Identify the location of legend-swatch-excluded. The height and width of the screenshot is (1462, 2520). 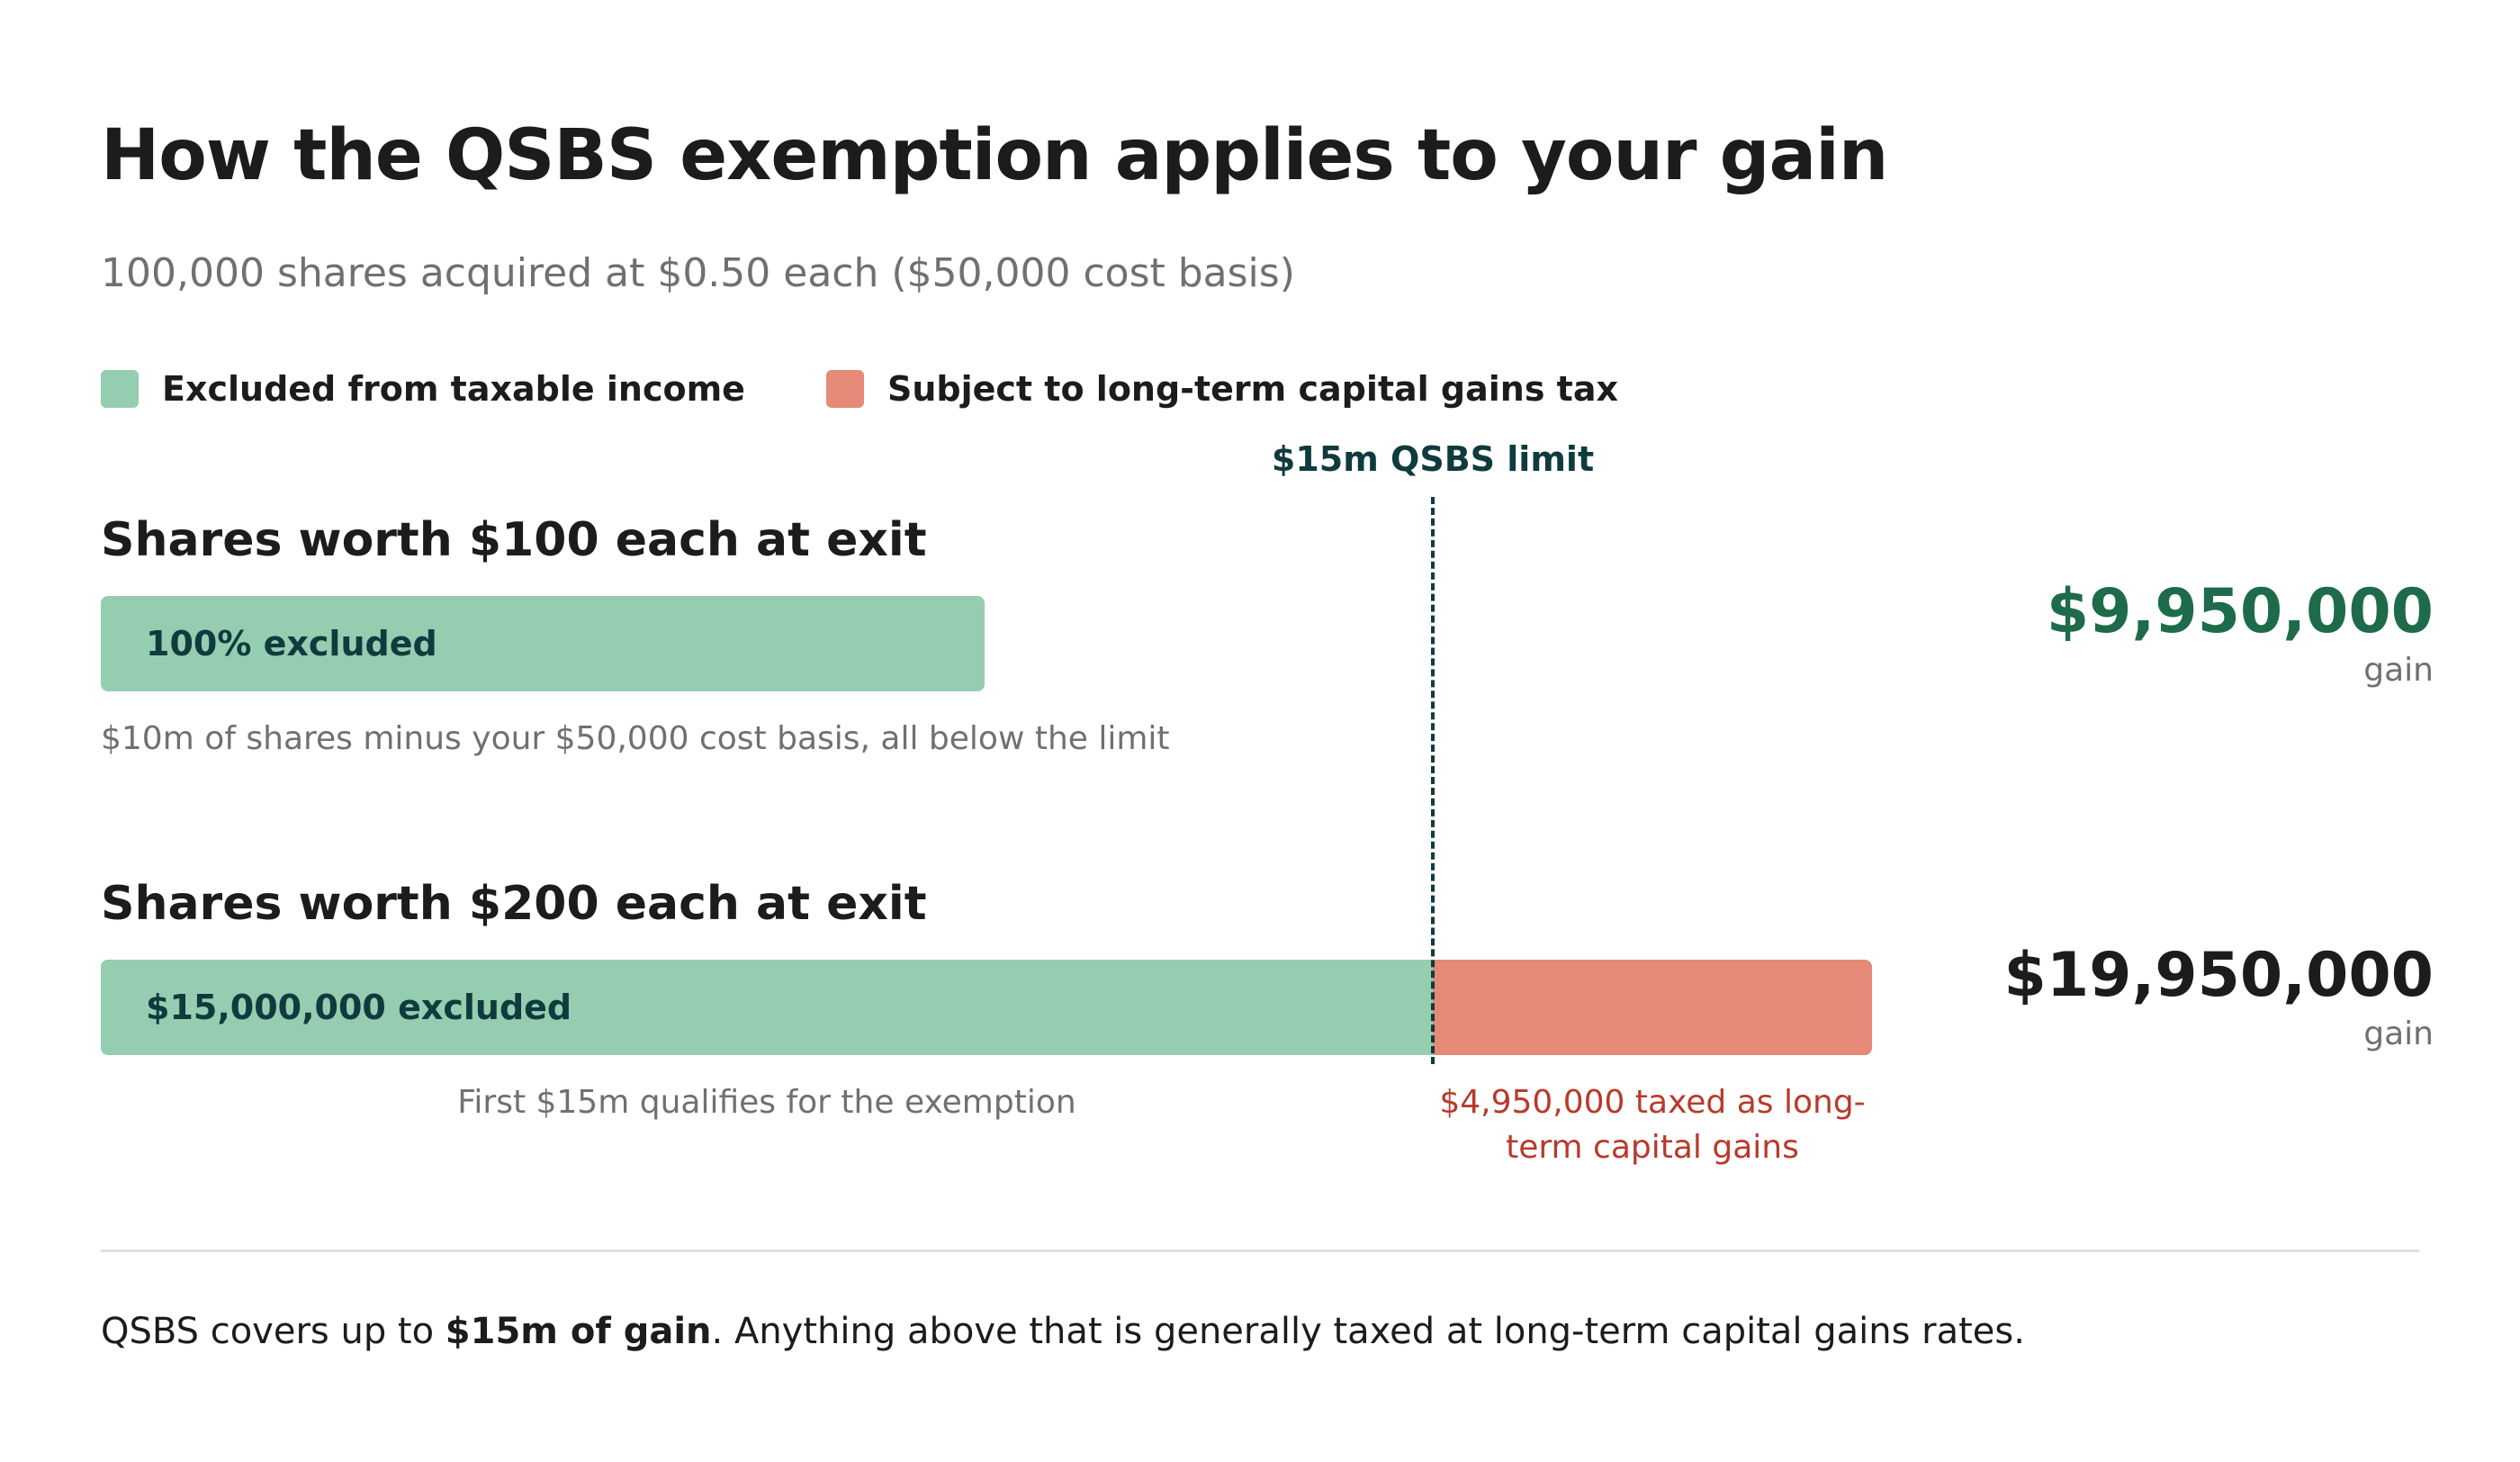
(120, 389).